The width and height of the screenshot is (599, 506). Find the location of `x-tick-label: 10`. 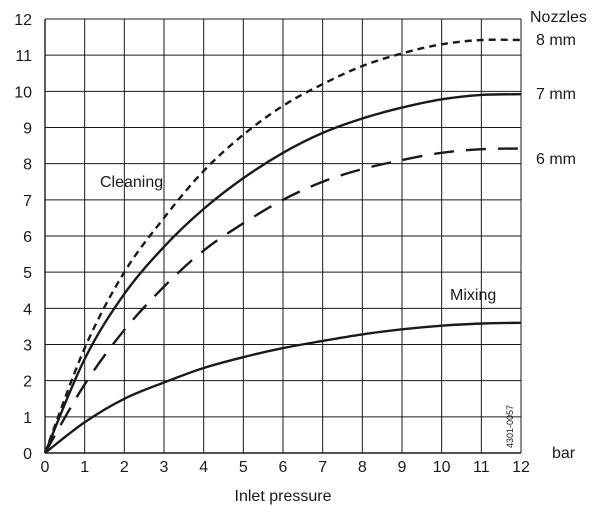

x-tick-label: 10 is located at coordinates (442, 467).